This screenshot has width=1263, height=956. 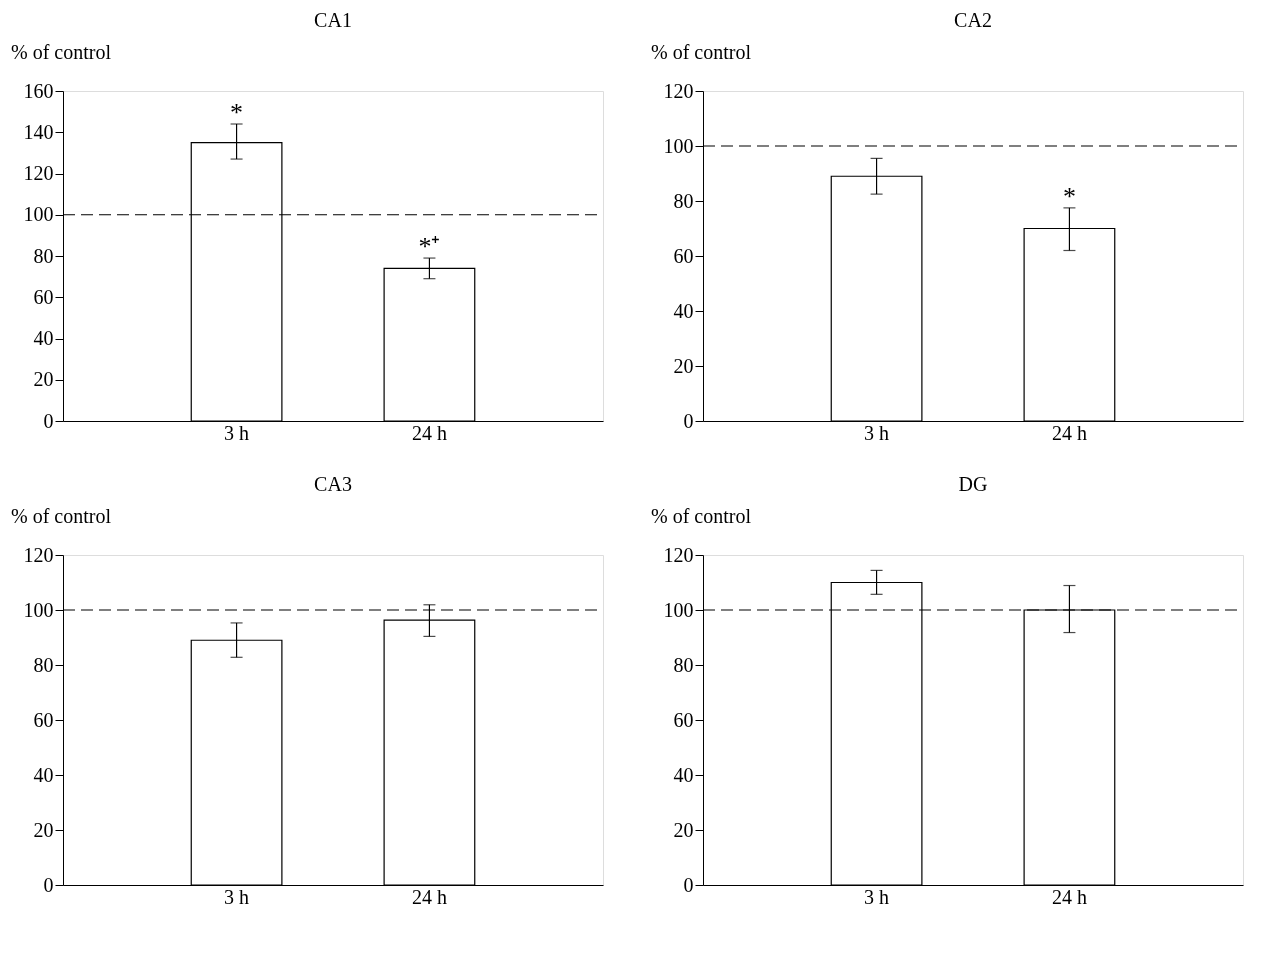 What do you see at coordinates (38, 131) in the screenshot?
I see `y-tick-label: 140` at bounding box center [38, 131].